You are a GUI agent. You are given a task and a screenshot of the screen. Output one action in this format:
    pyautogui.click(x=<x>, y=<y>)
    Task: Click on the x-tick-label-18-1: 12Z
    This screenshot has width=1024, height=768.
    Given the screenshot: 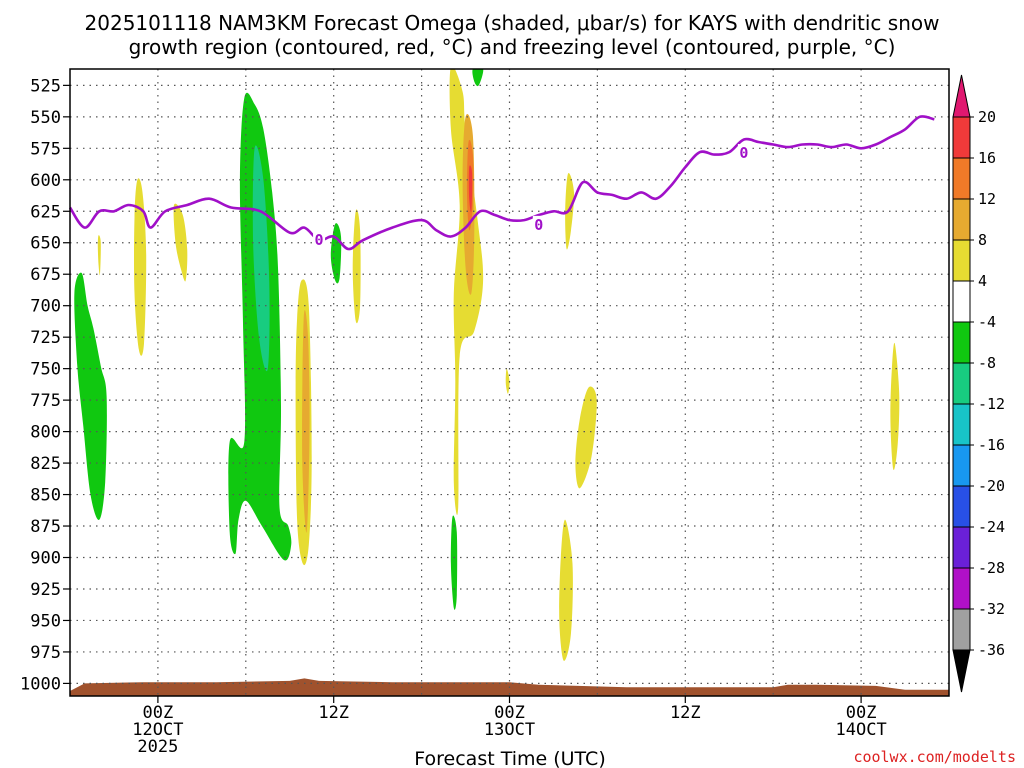 What is the action you would take?
    pyautogui.click(x=333, y=713)
    